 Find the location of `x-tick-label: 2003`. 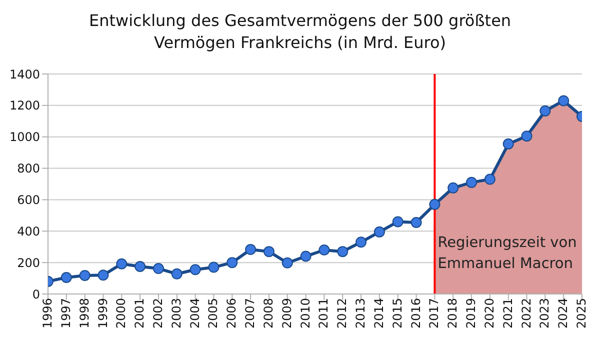

x-tick-label: 2003 is located at coordinates (176, 313).